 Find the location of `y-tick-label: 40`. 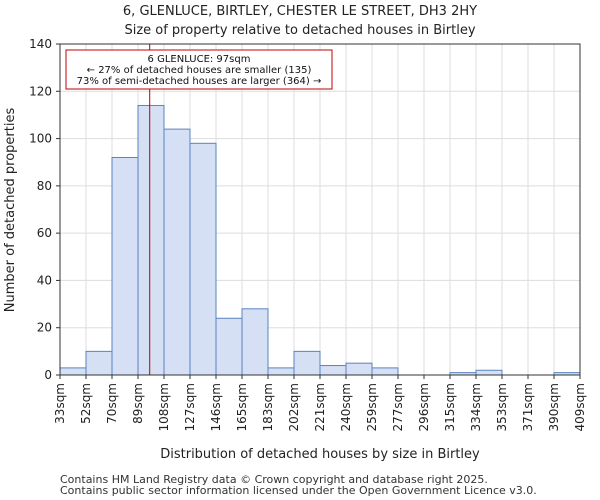

y-tick-label: 40 is located at coordinates (44, 280).